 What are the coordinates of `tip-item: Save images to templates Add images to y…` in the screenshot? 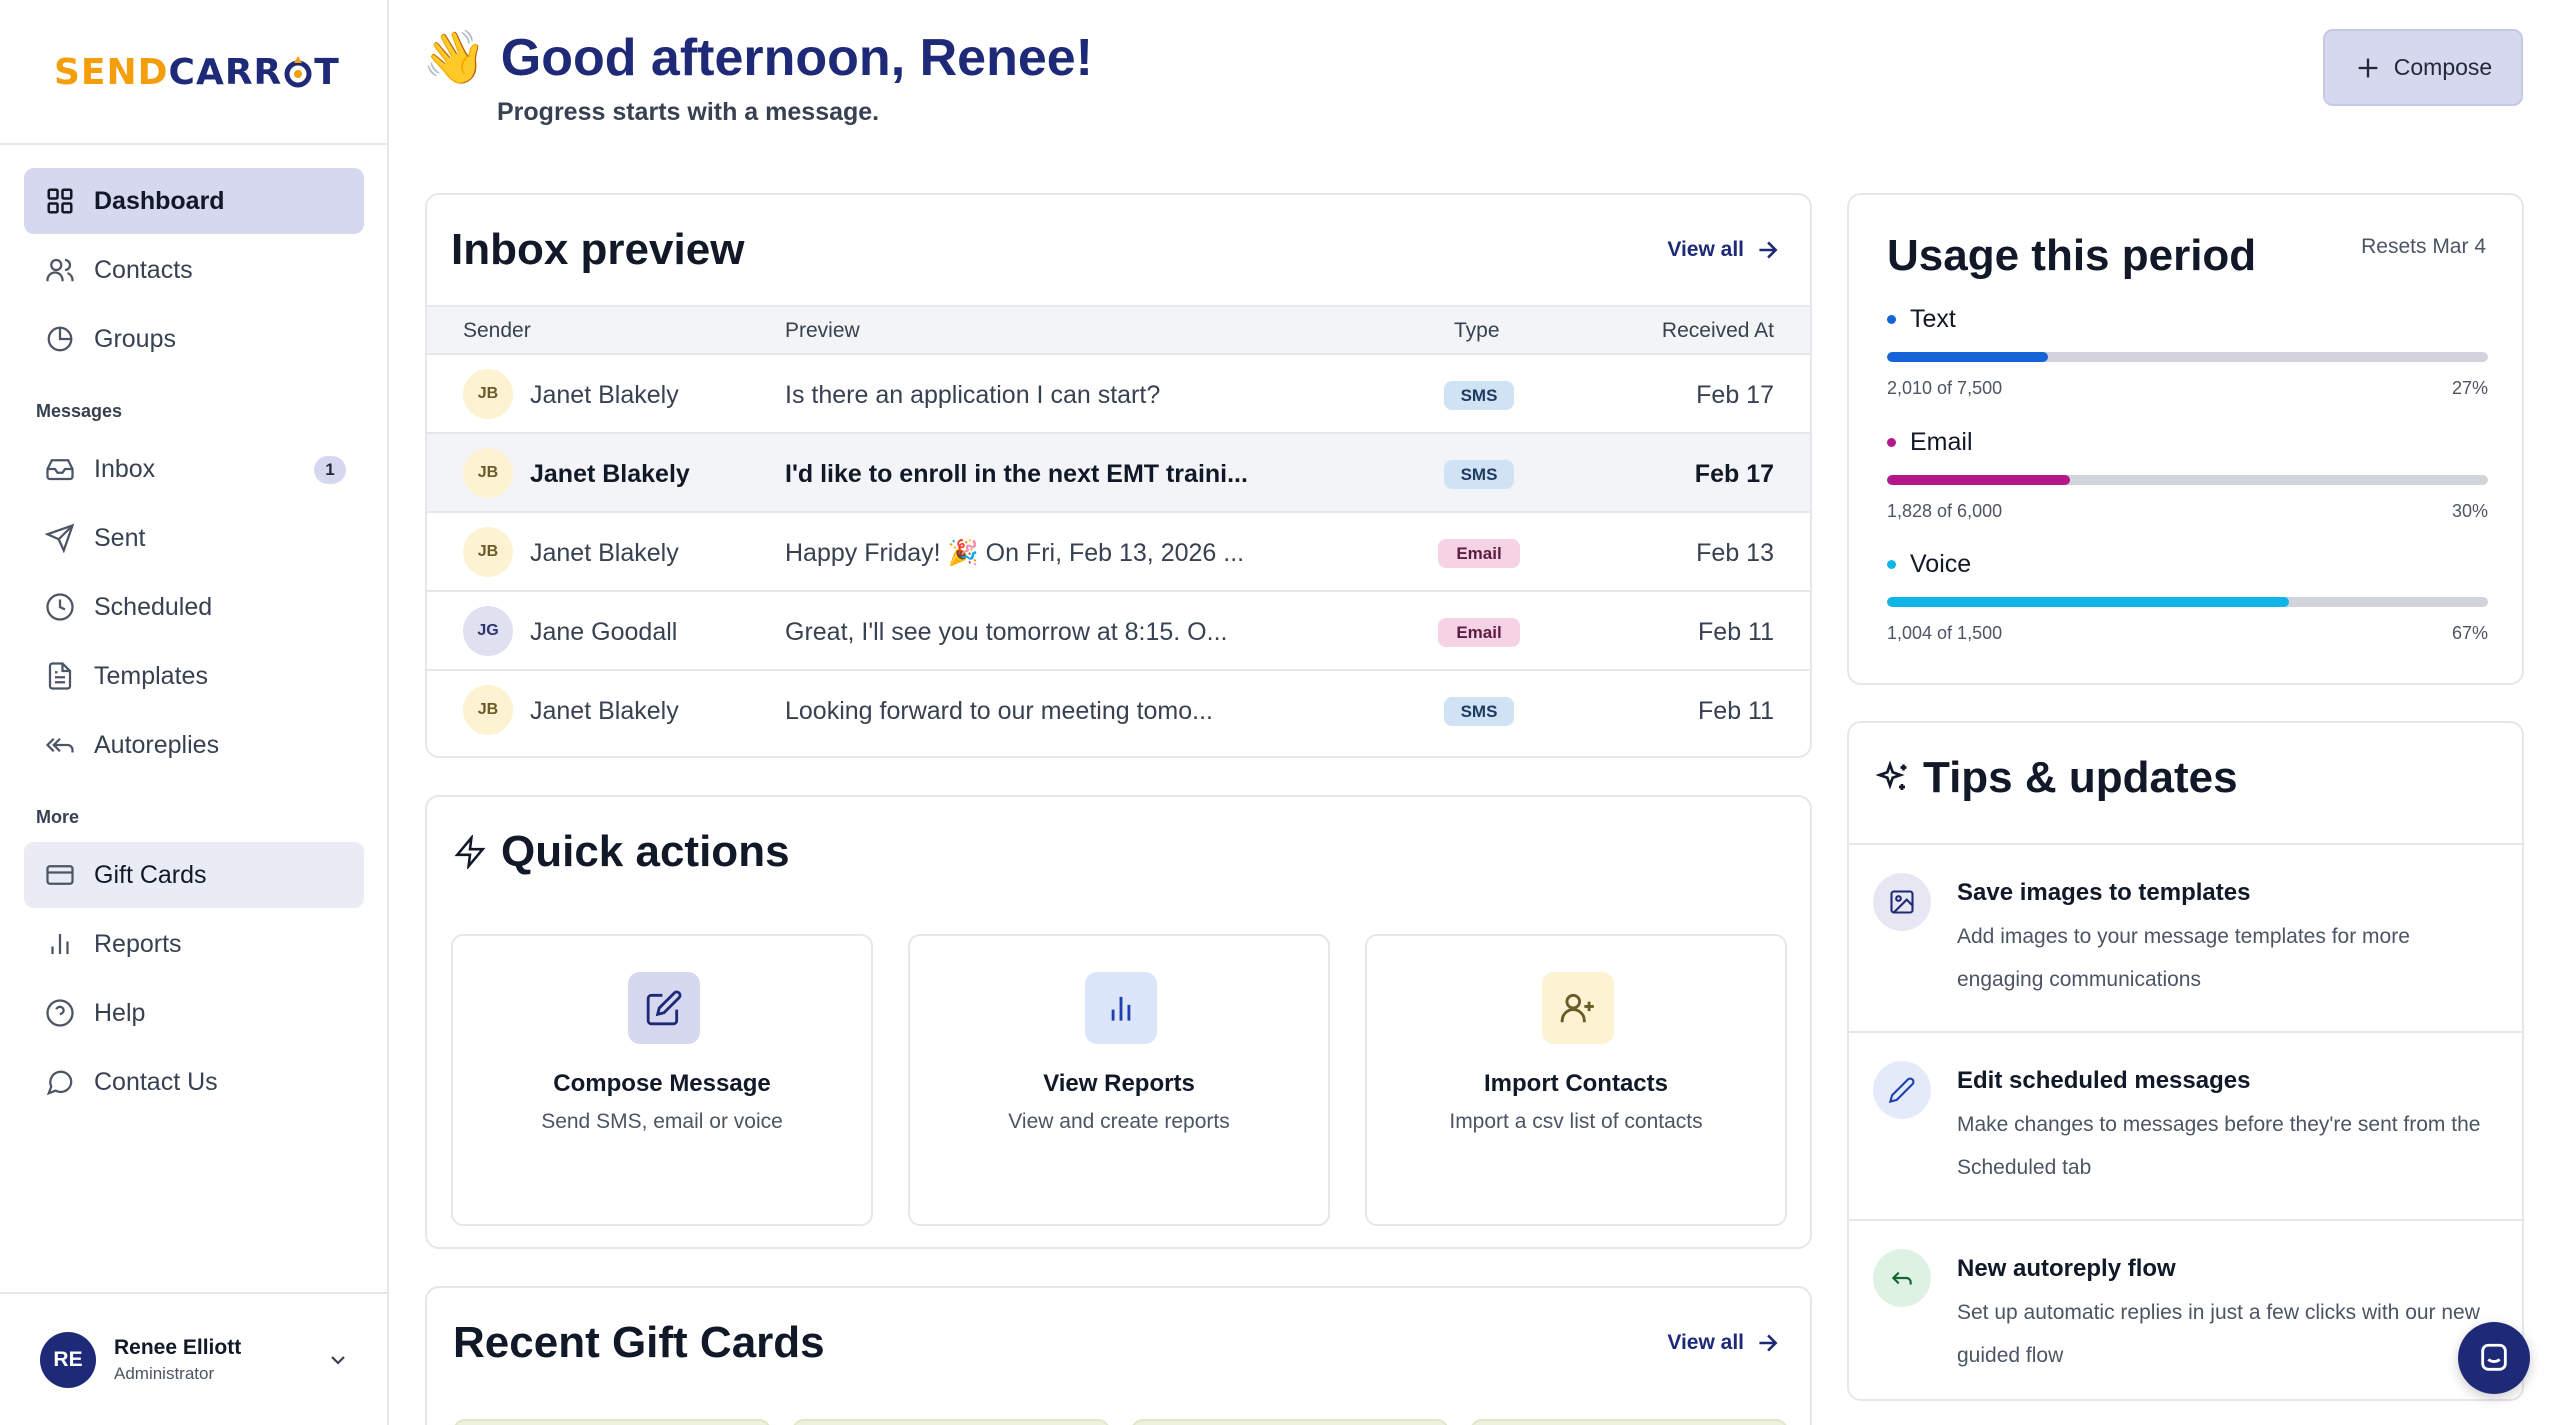 It's located at (2185, 937).